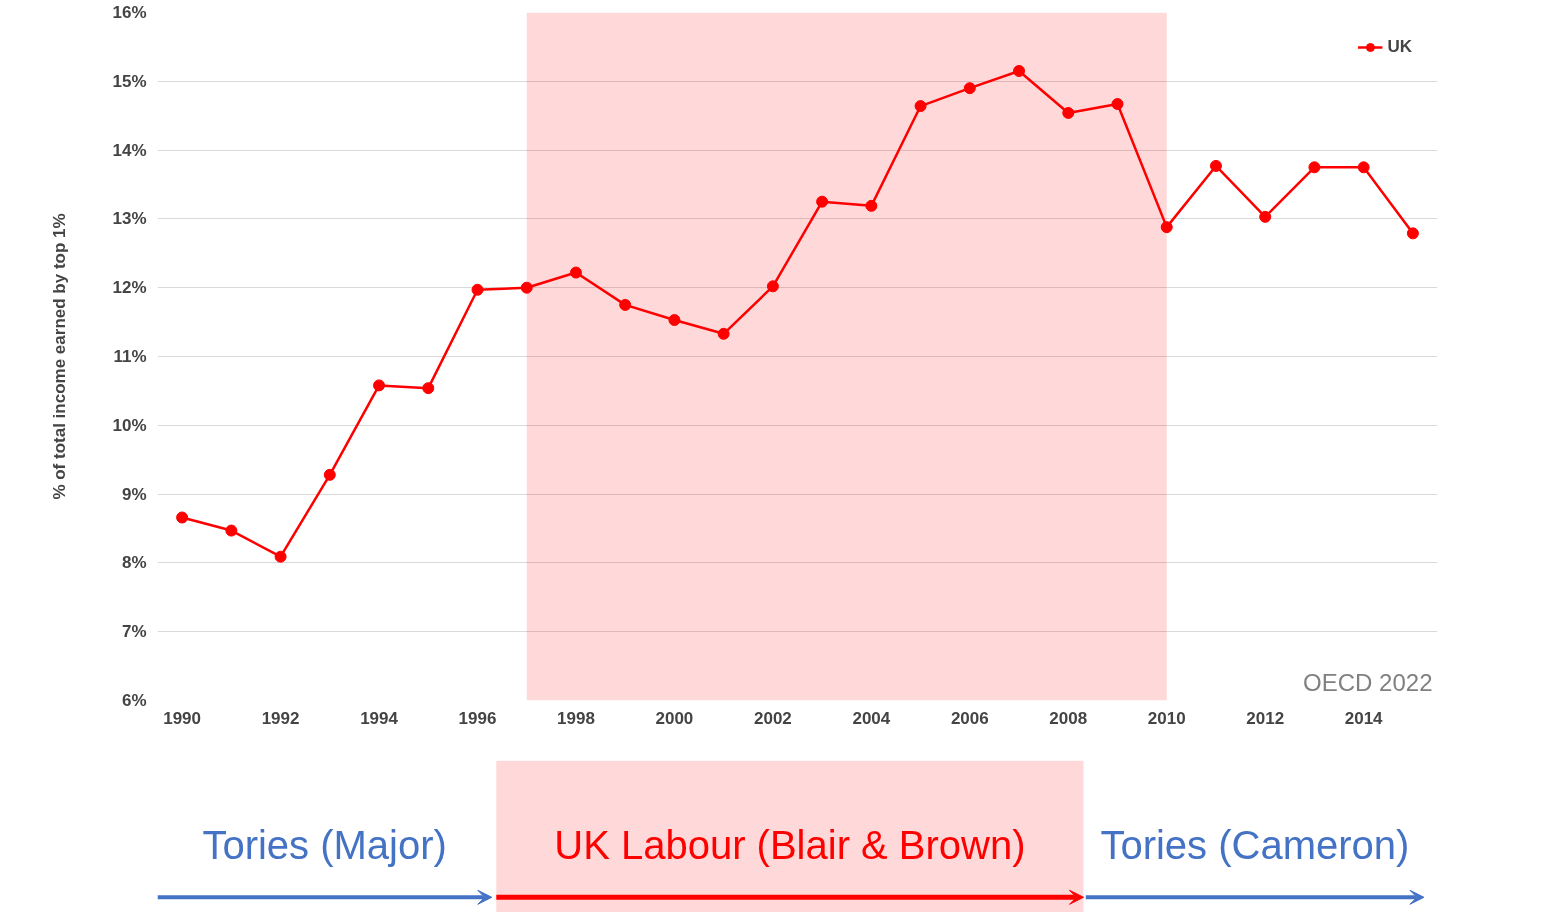 The height and width of the screenshot is (912, 1552). Describe the element at coordinates (1068, 718) in the screenshot. I see `x-tick-label: 2008` at that location.